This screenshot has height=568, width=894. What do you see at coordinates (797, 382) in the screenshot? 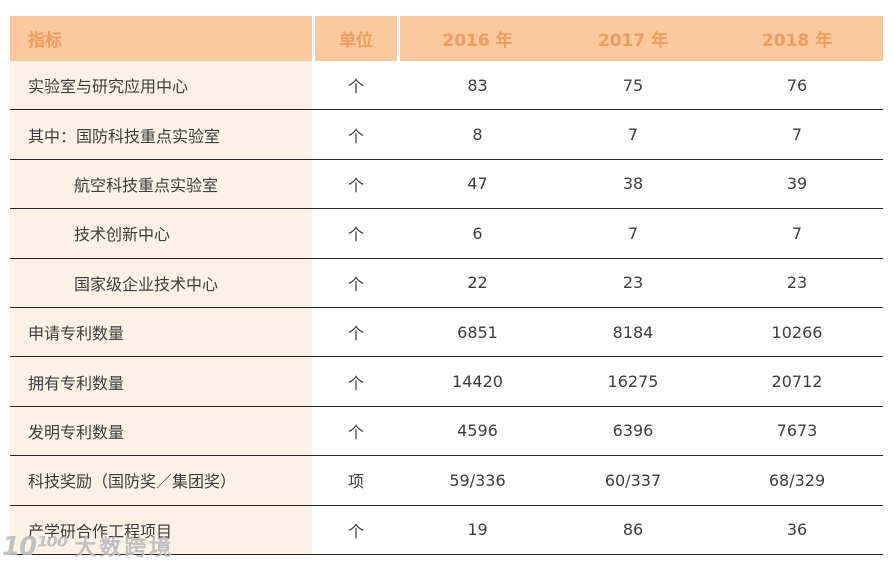
I see `row-value-2018: 20712` at bounding box center [797, 382].